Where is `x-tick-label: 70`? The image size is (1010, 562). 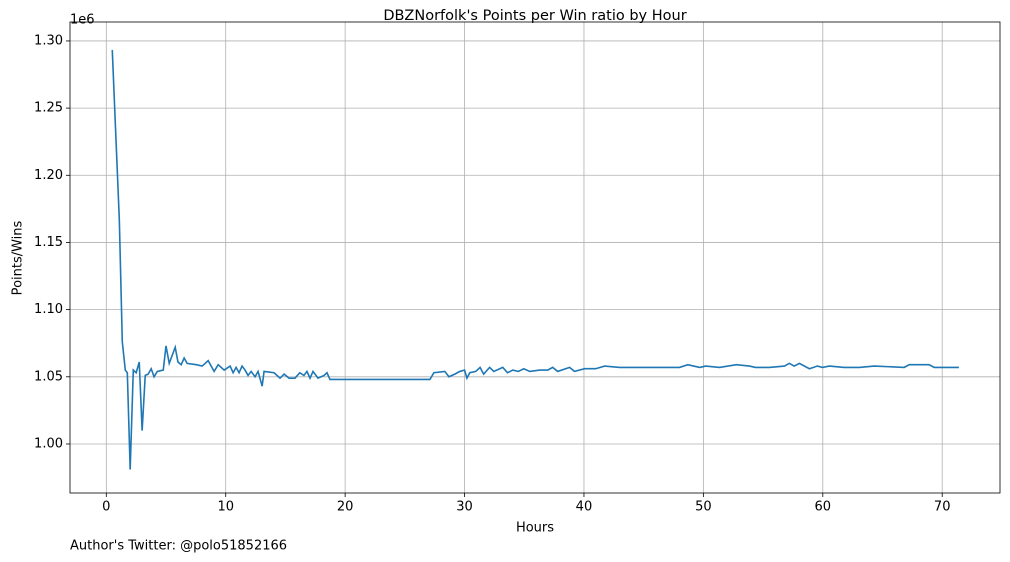 x-tick-label: 70 is located at coordinates (942, 507).